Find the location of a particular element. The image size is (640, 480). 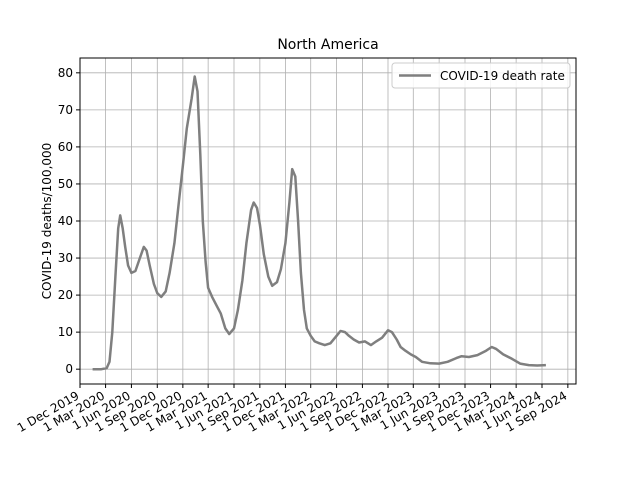

legend-box is located at coordinates (481, 75).